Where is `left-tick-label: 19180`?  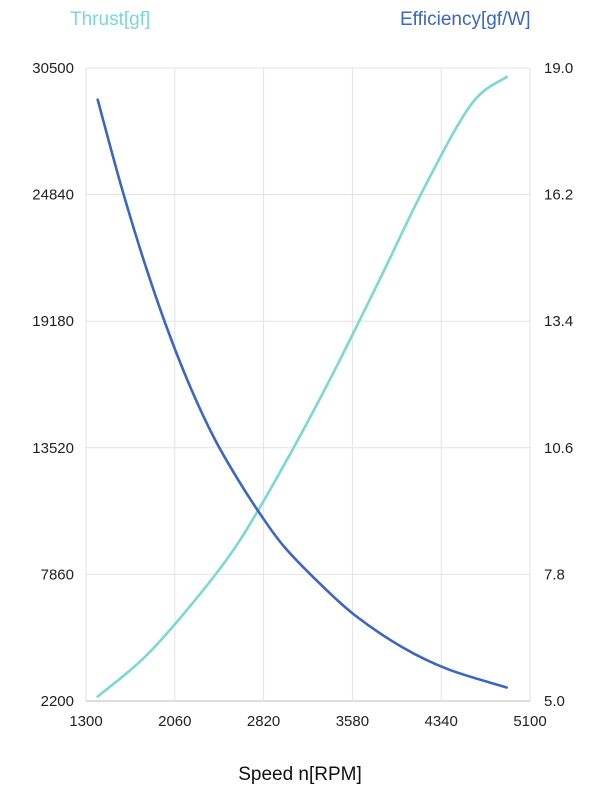
left-tick-label: 19180 is located at coordinates (53, 321).